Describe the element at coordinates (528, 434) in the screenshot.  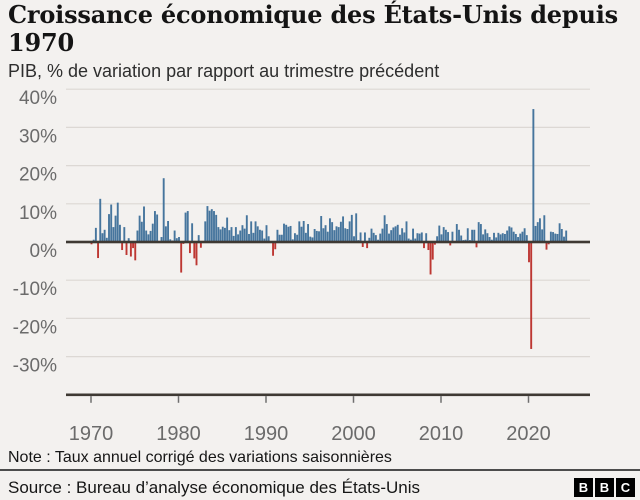
I see `x-axis-label: 2020` at that location.